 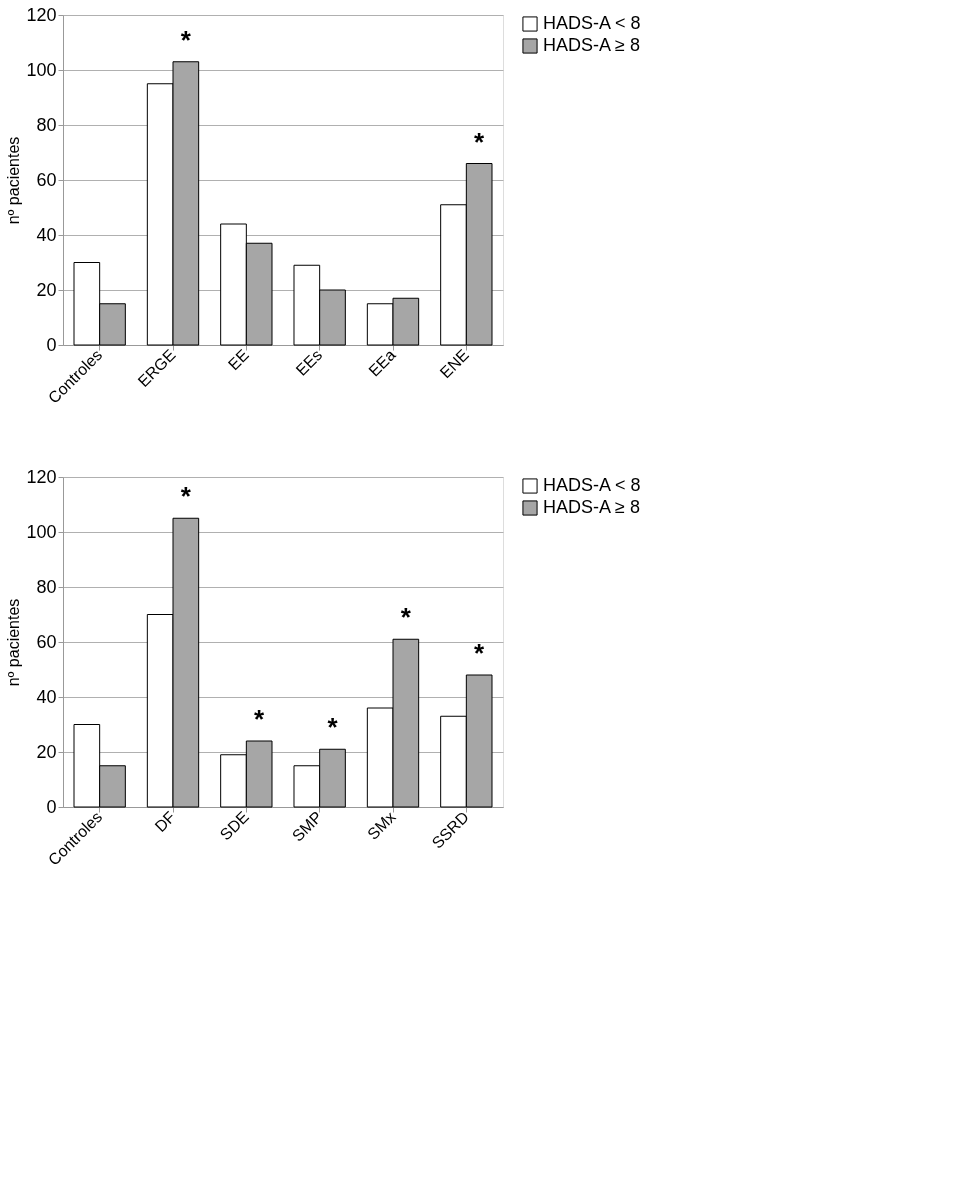 What do you see at coordinates (381, 825) in the screenshot?
I see `x-tick-label: SMx` at bounding box center [381, 825].